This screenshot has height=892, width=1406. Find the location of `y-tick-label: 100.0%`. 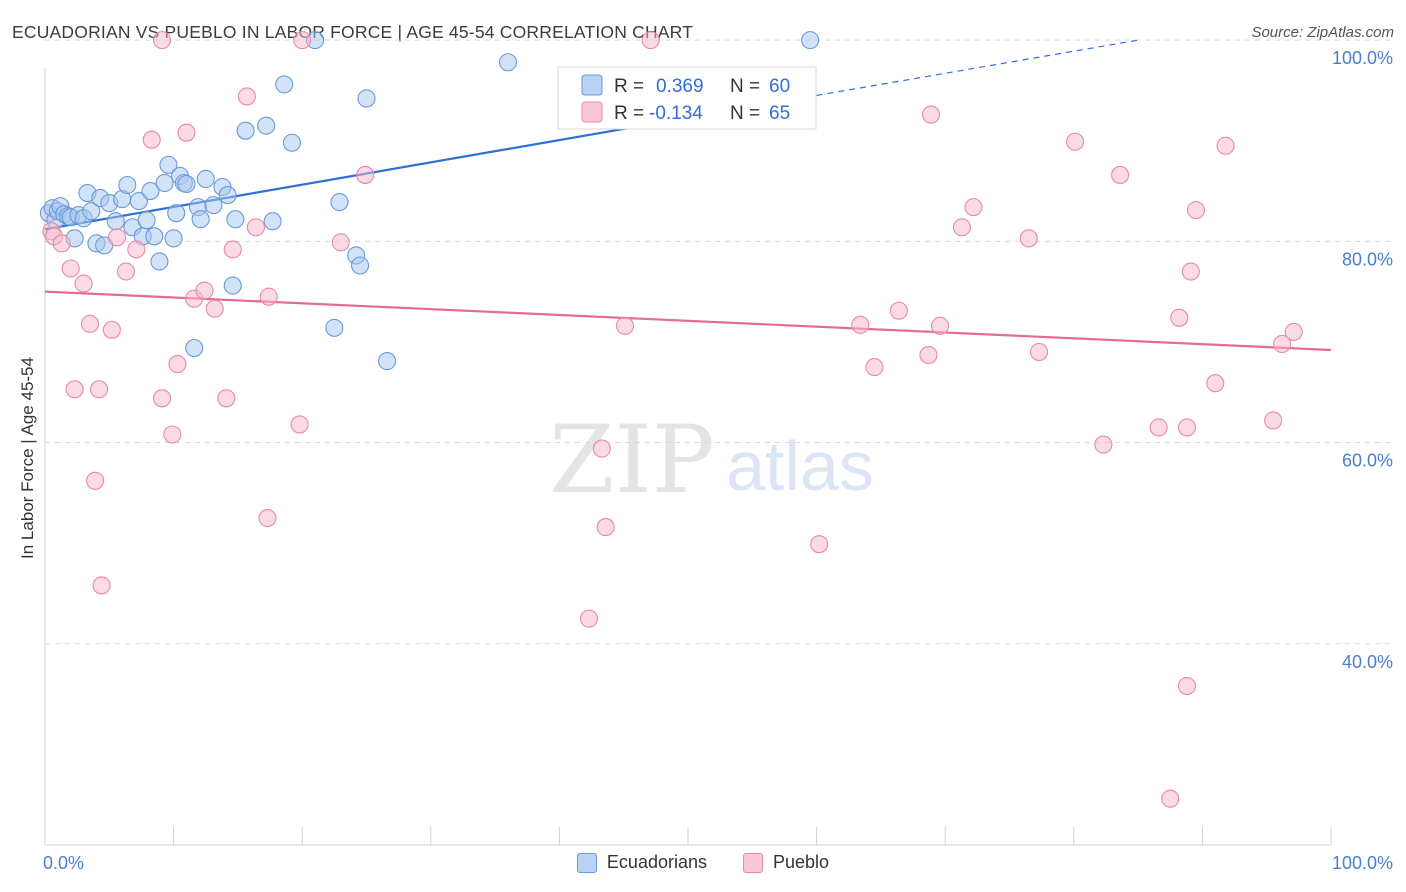

y-tick-label: 100.0% is located at coordinates (1362, 58).